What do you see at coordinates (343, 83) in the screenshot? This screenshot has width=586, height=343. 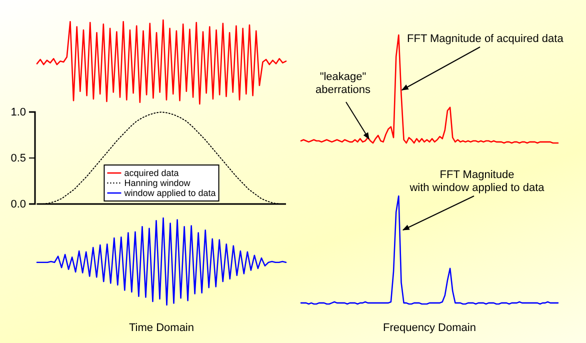 I see `annotation: "leakage" aberrations` at bounding box center [343, 83].